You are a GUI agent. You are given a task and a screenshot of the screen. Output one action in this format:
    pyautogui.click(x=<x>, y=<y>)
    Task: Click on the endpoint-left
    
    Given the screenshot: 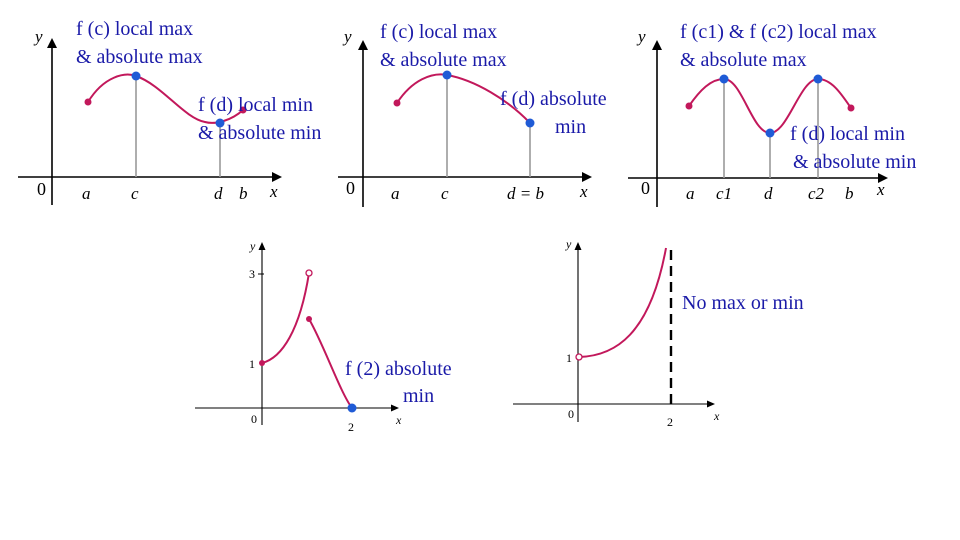 What is the action you would take?
    pyautogui.click(x=262, y=363)
    